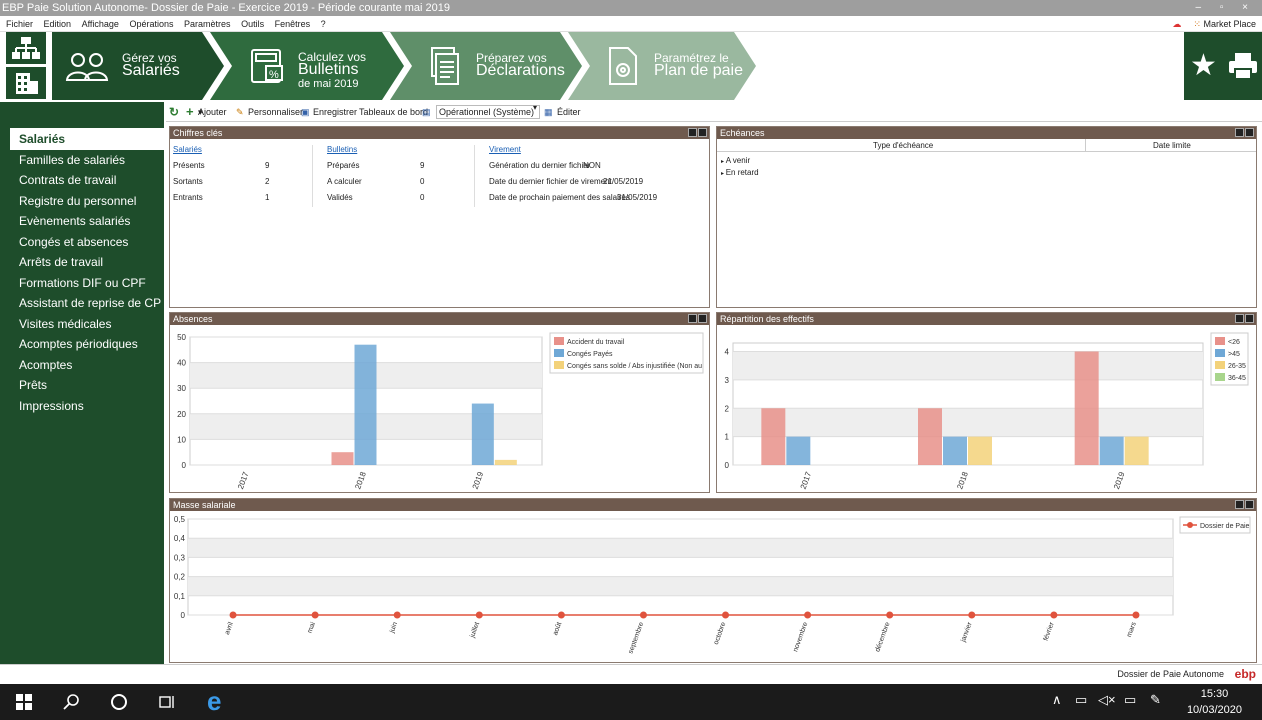 Image resolution: width=1262 pixels, height=720 pixels. I want to click on step-salaries-line1: Gérez vos, so click(149, 58).